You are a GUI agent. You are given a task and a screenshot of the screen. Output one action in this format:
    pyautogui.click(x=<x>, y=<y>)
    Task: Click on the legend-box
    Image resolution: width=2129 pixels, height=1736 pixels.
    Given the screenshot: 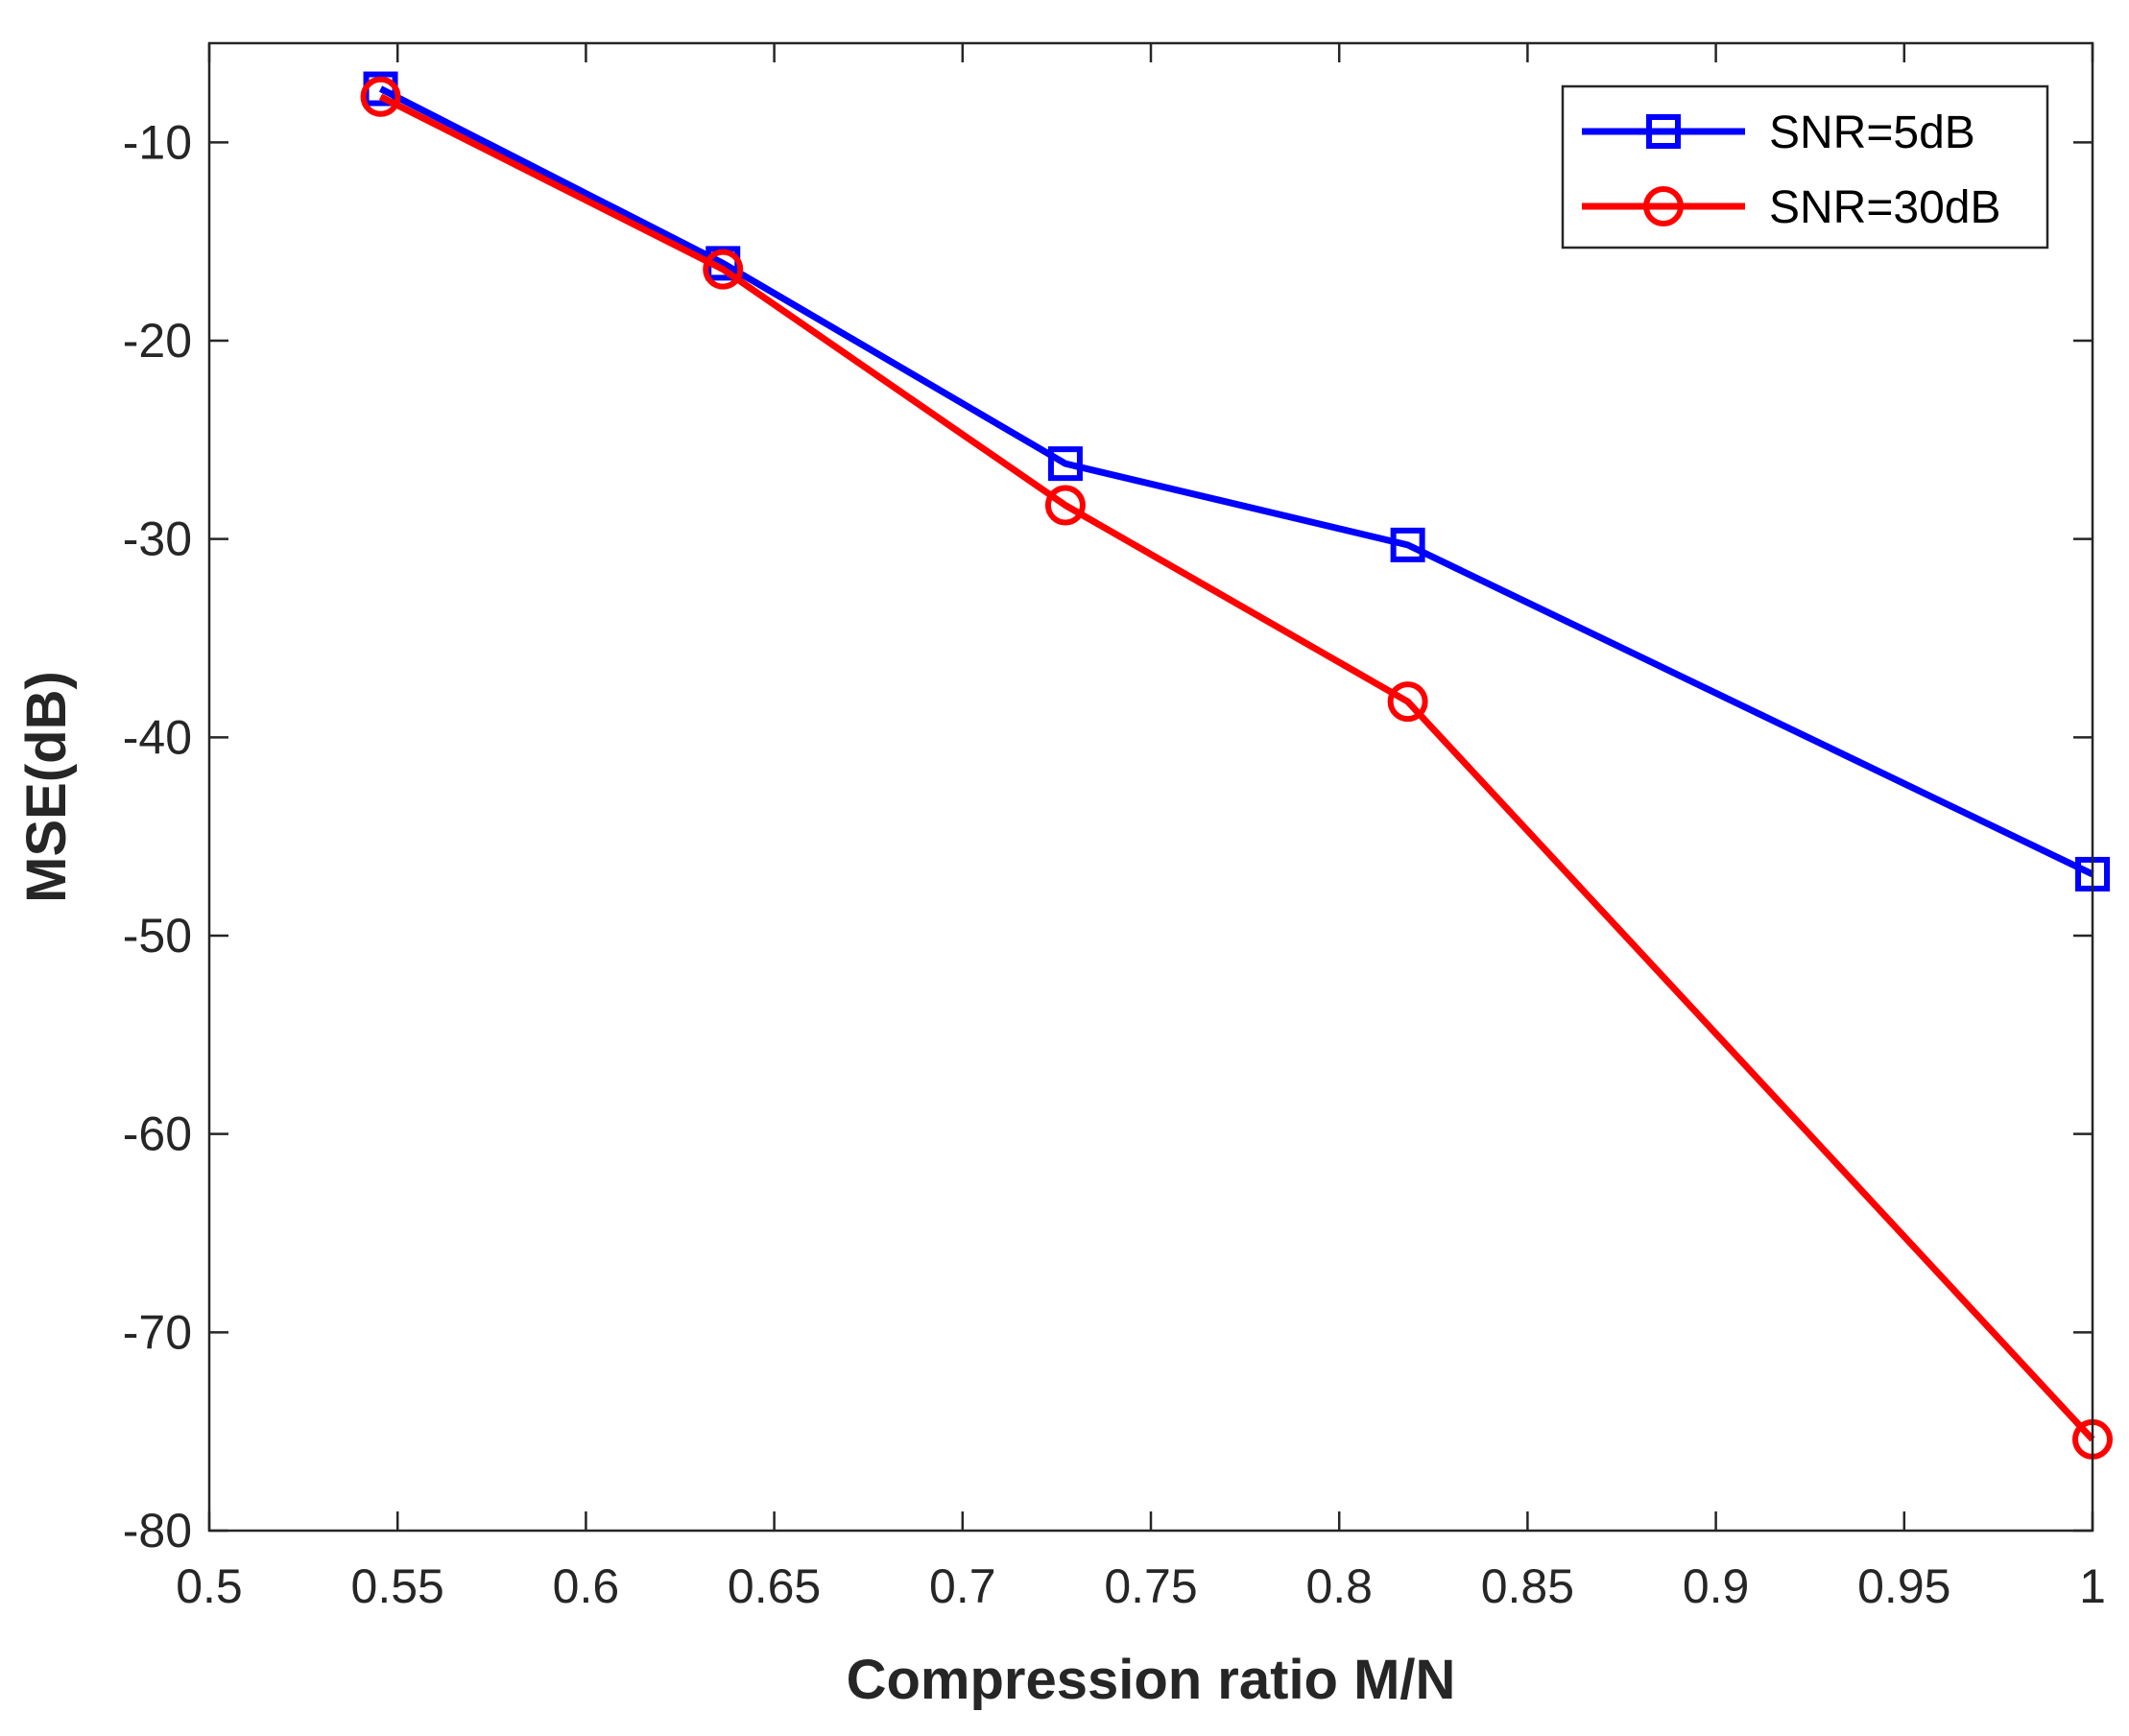 What is the action you would take?
    pyautogui.click(x=1805, y=167)
    